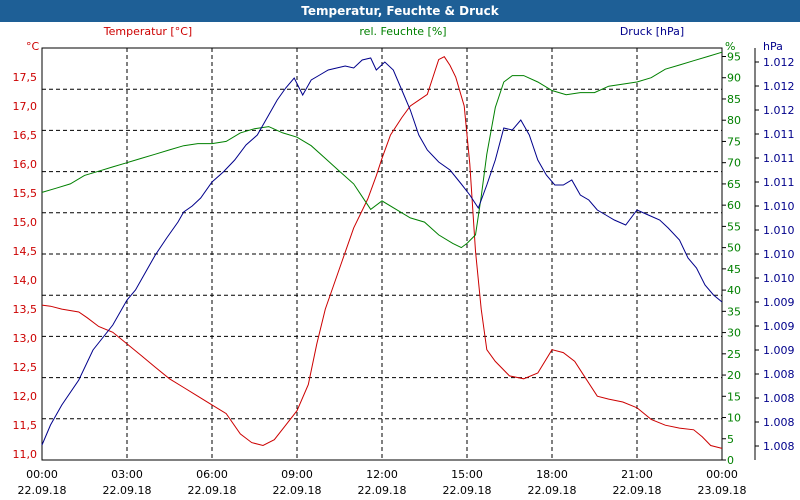  I want to click on humidity-tick-label: 10, so click(734, 418).